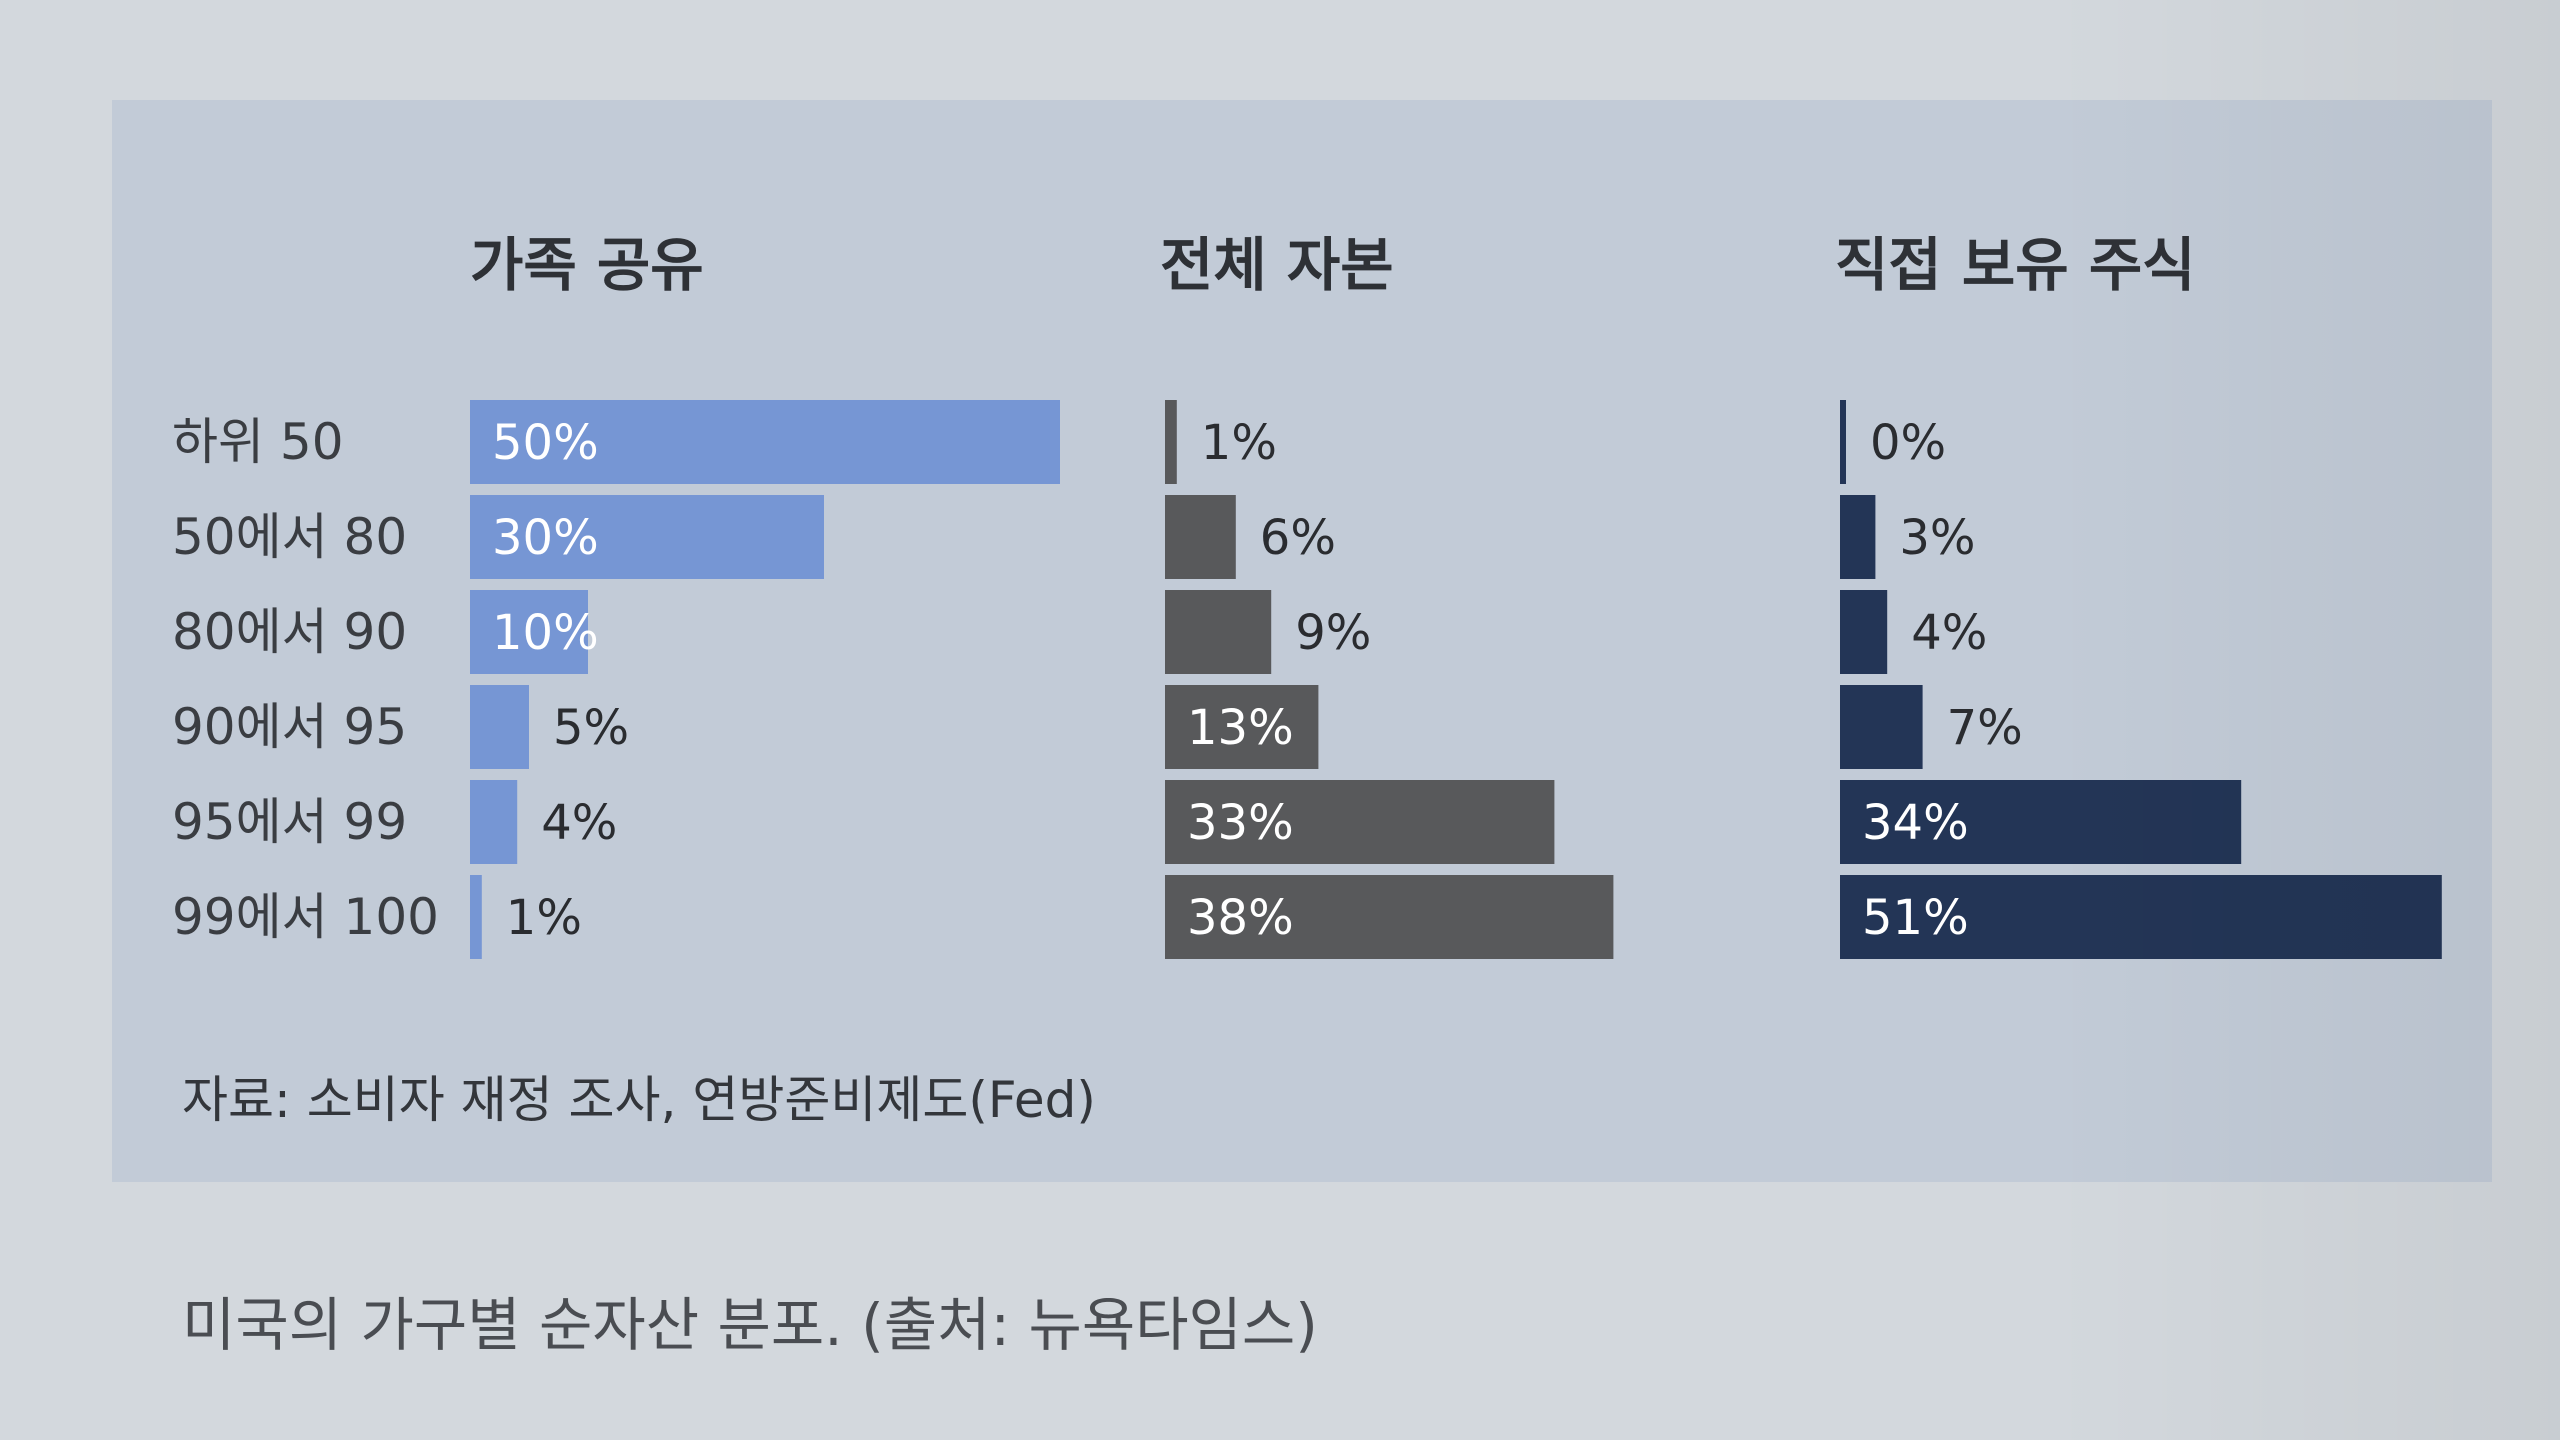 This screenshot has width=2560, height=1440. Describe the element at coordinates (1277, 265) in the screenshot. I see `panel-title: 전체 자본` at that location.